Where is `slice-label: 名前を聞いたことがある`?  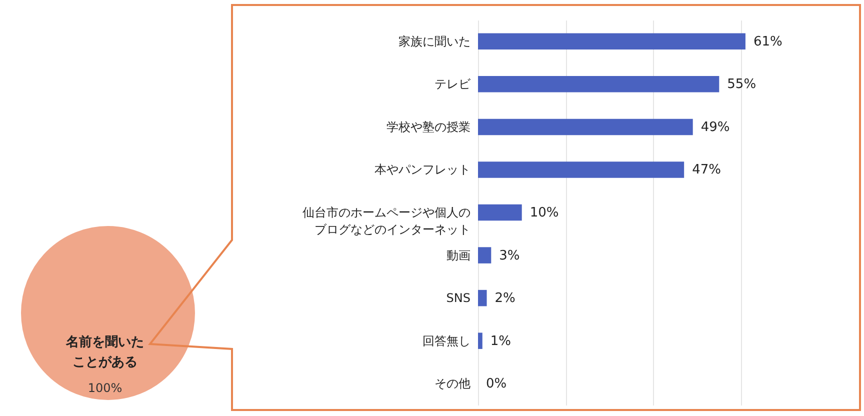 slice-label: 名前を聞いたことがある is located at coordinates (104, 352).